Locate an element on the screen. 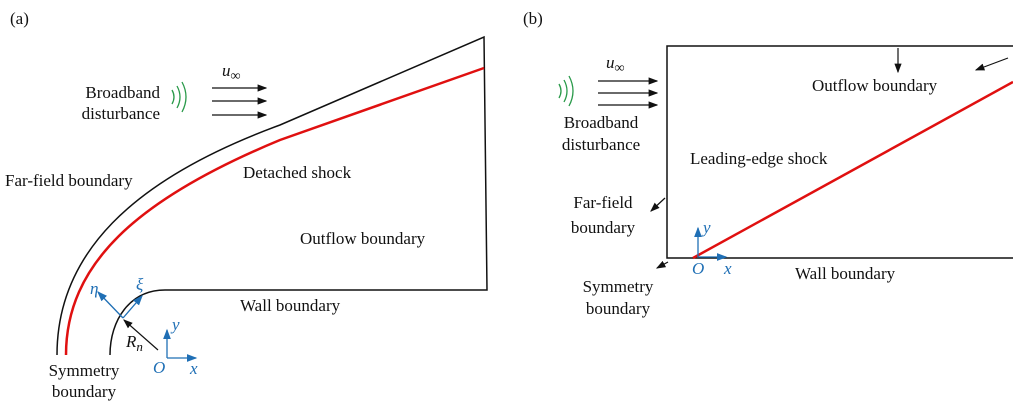 The image size is (1013, 403). axes is located at coordinates (711, 243).